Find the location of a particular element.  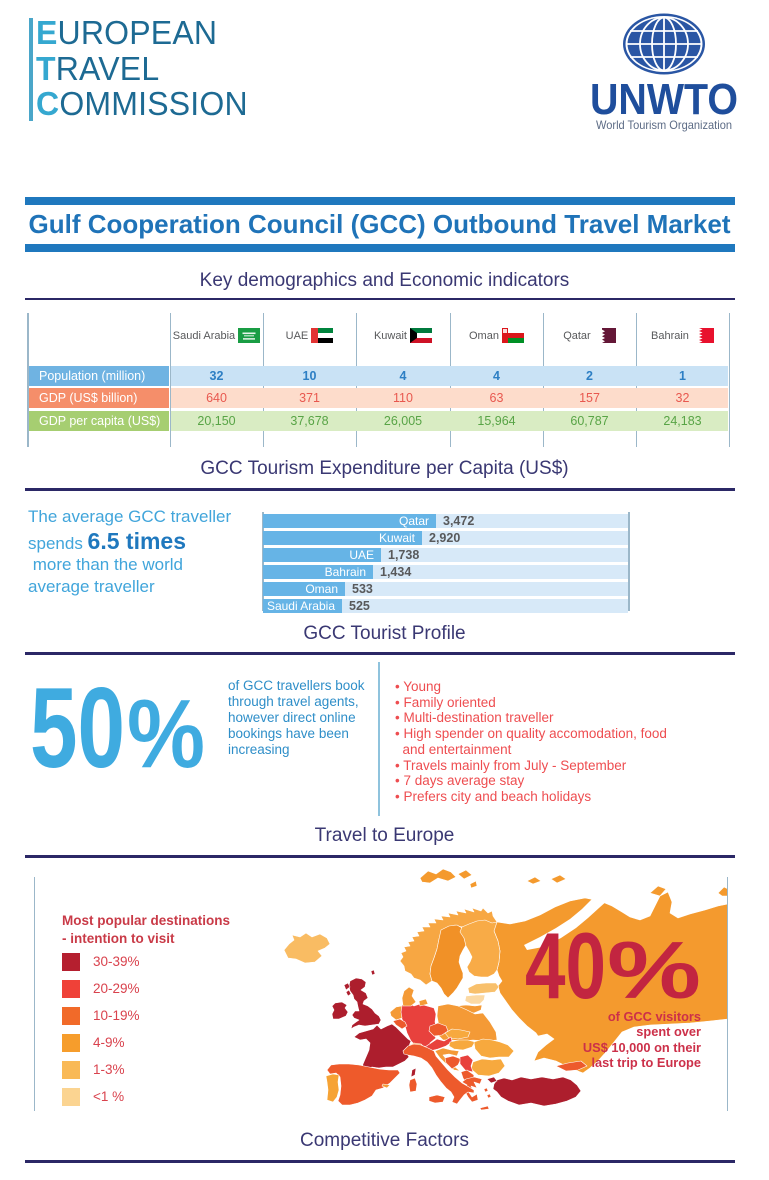

svg-text: spent over is located at coordinates (668, 1031).